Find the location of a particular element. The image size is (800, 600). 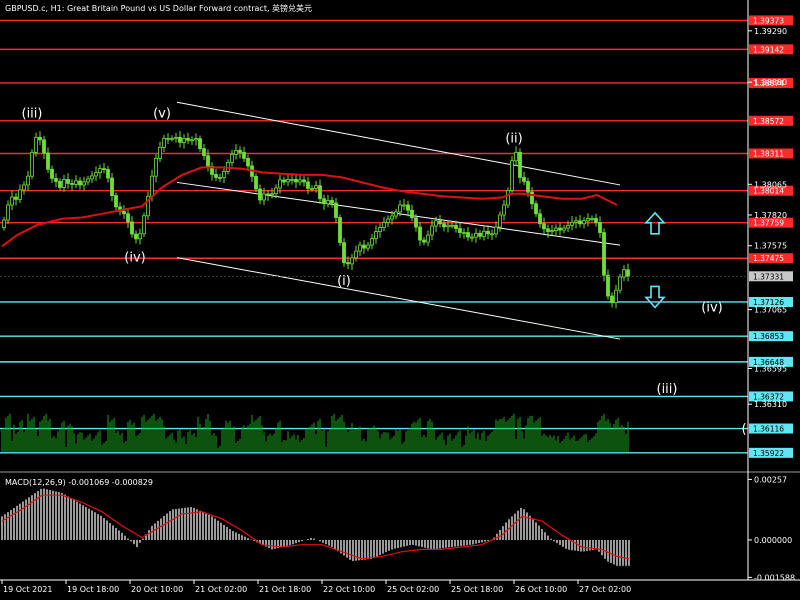

level-price-label: 1.39142 is located at coordinates (768, 49).